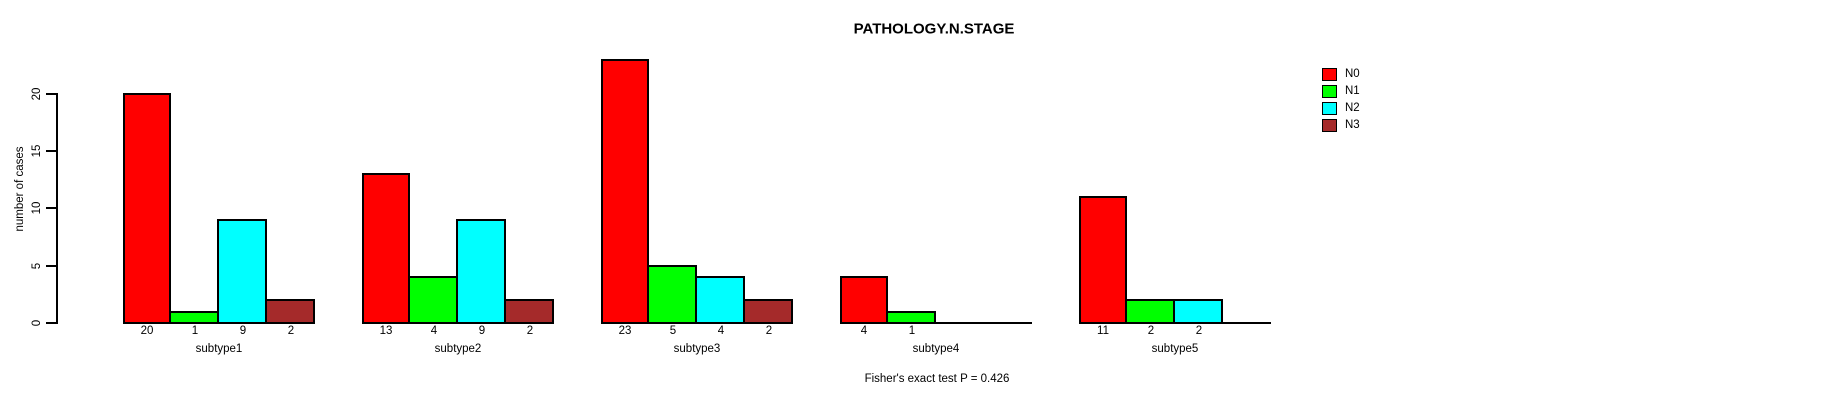  I want to click on legend-item-N1: N1, so click(1341, 91).